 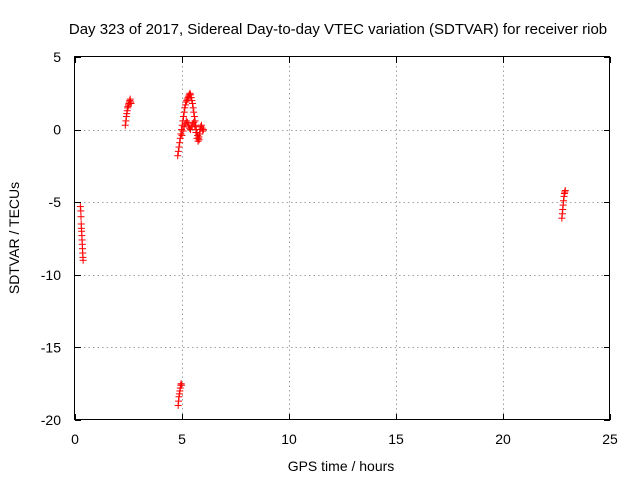 I want to click on y-tick-label: -20, so click(x=51, y=420).